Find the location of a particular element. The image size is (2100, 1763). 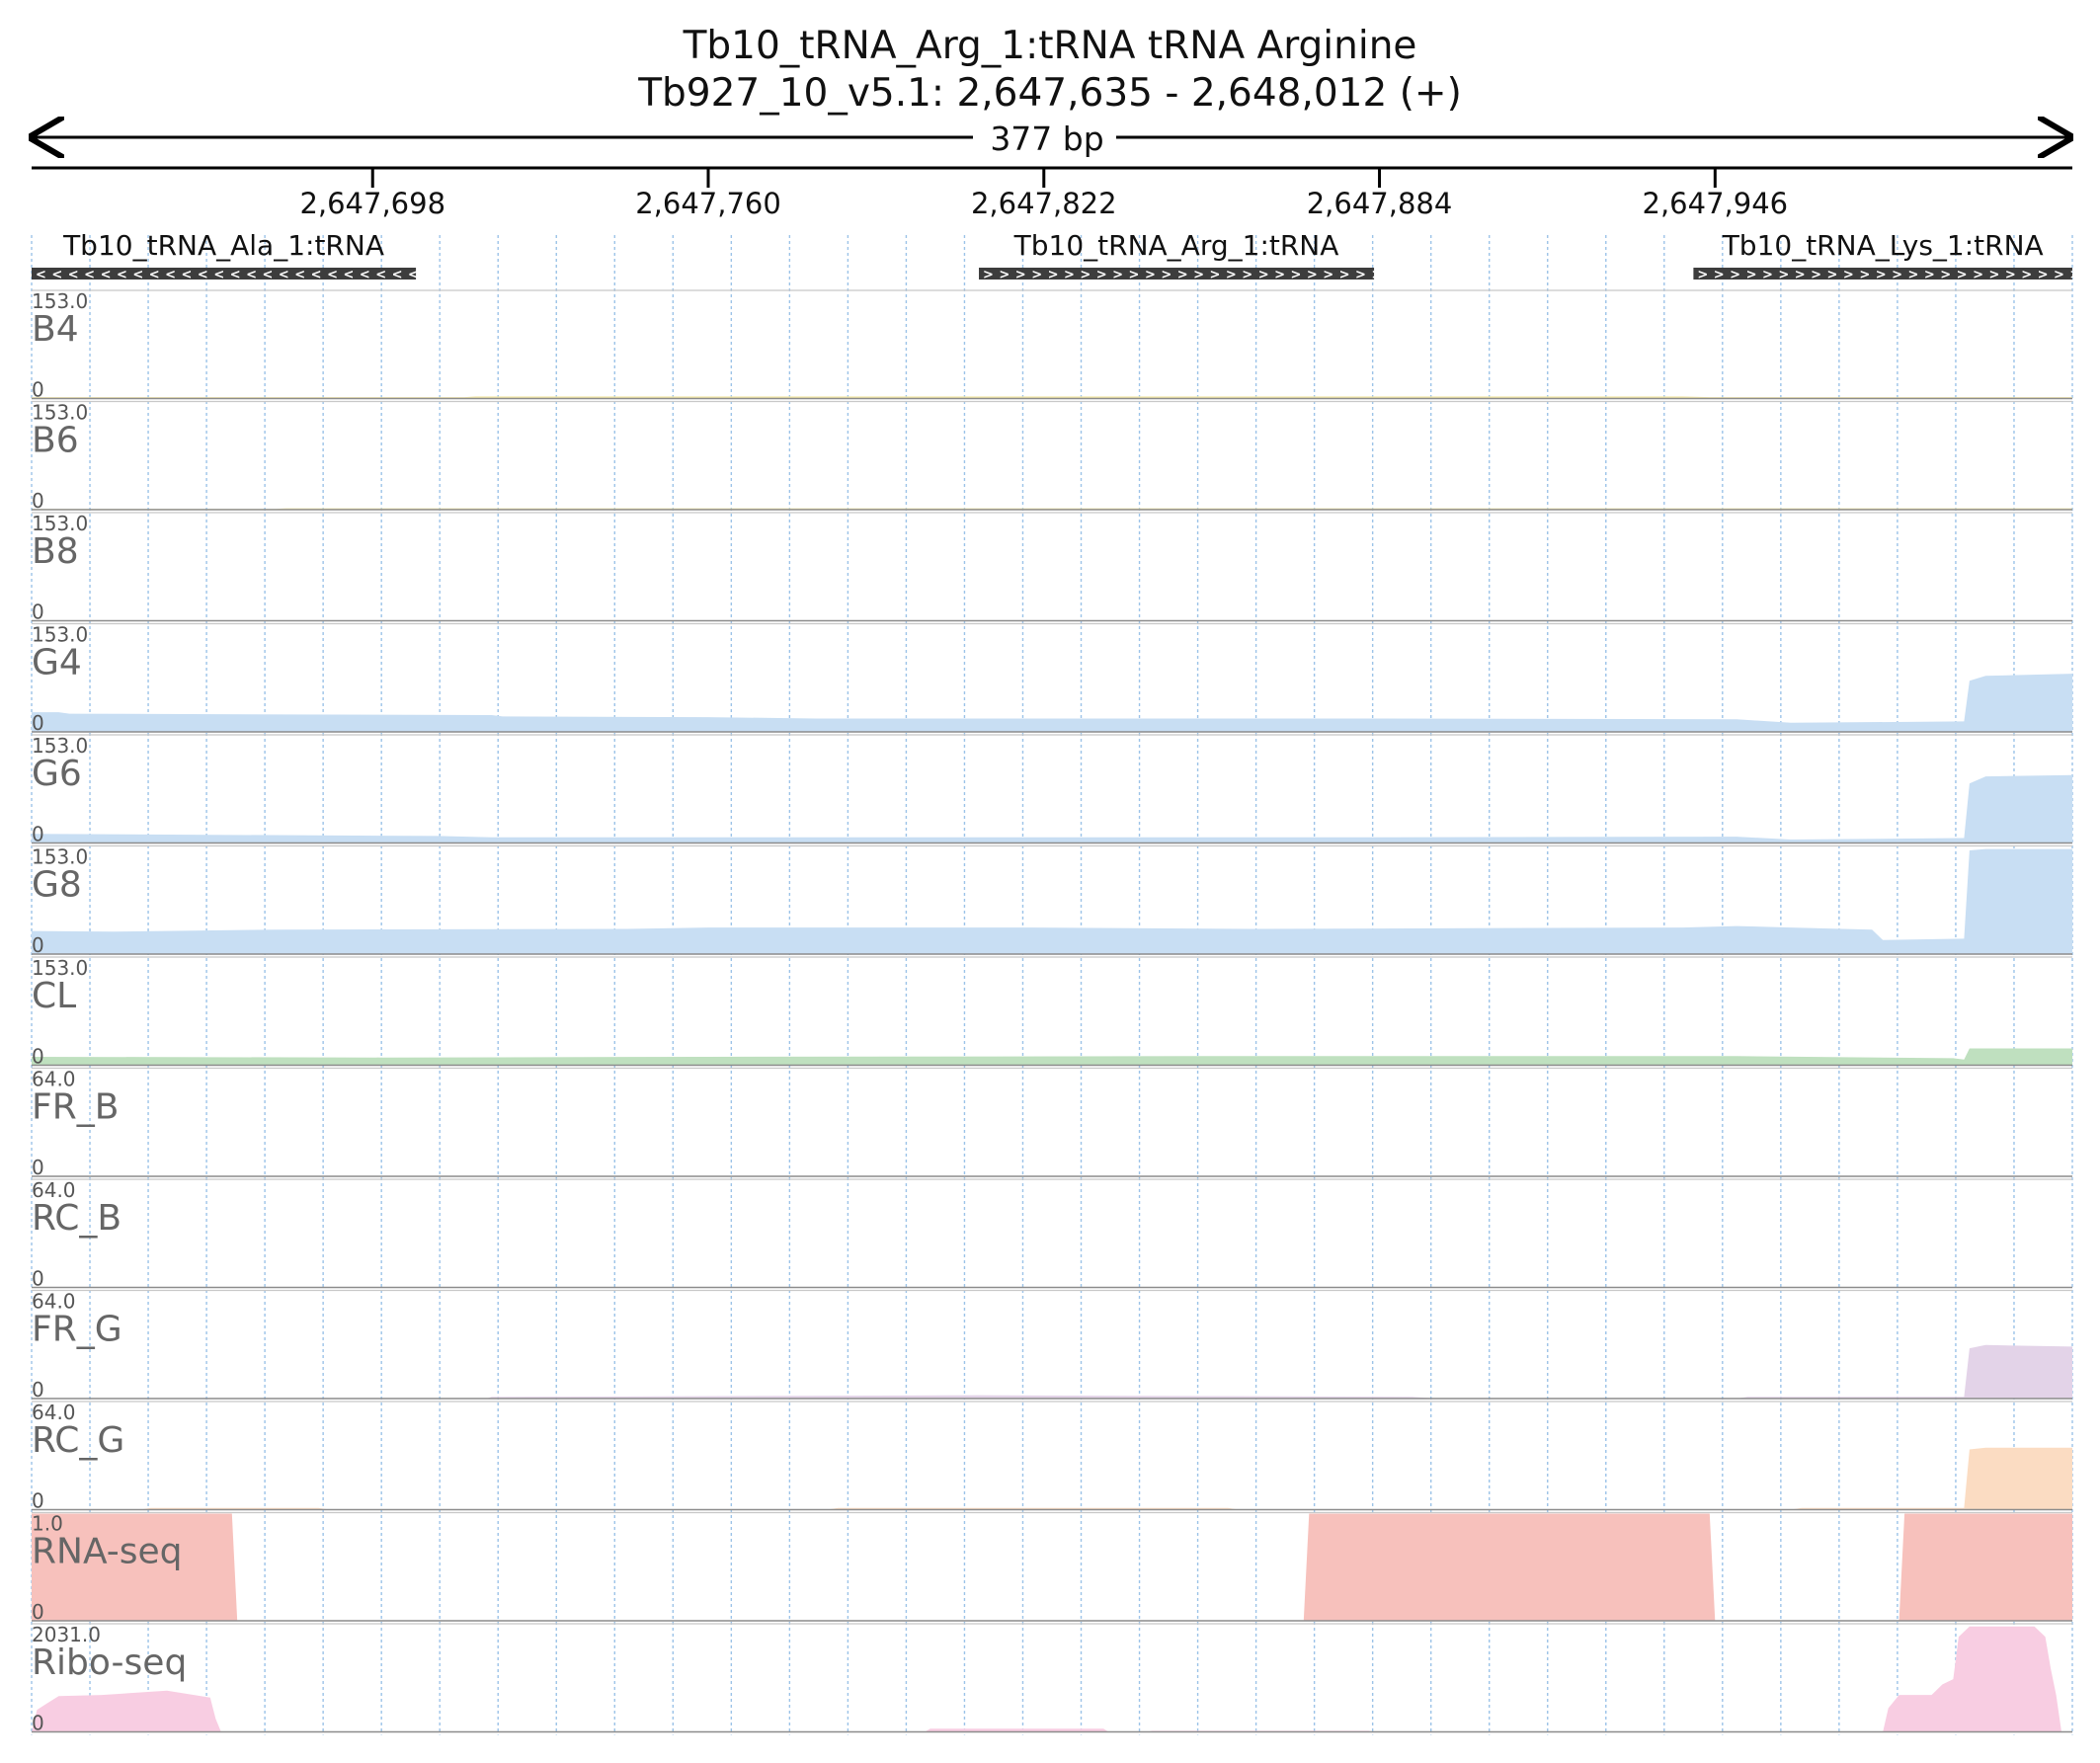

track-g6: 153.0G6 0 is located at coordinates (1052, 790).